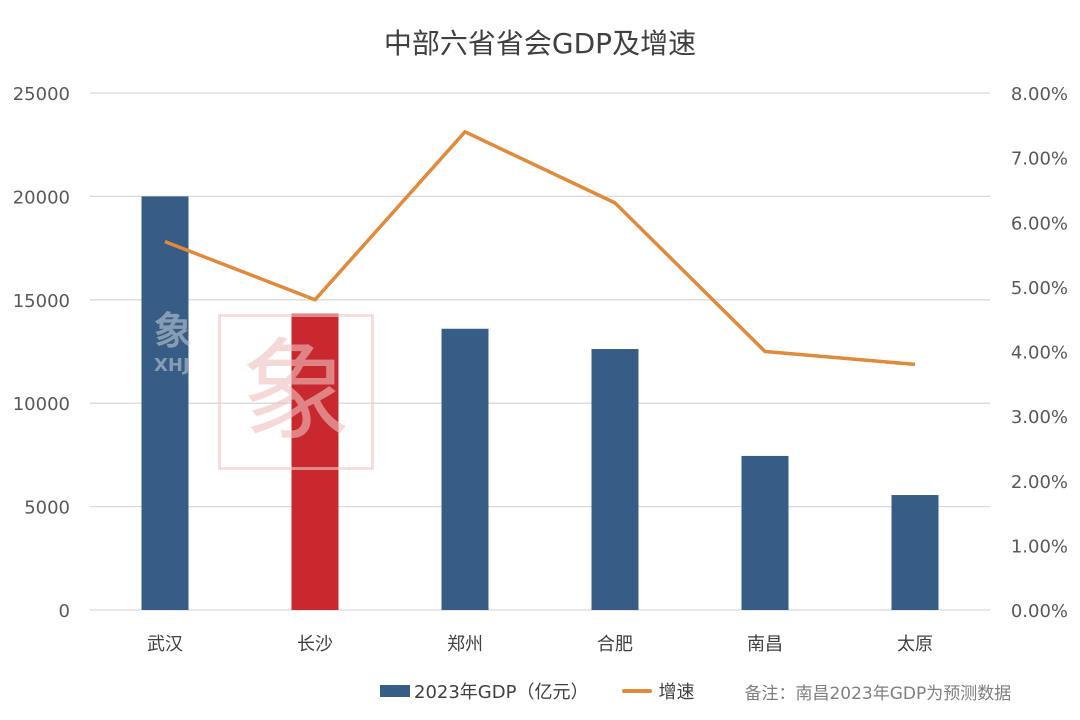 The width and height of the screenshot is (1080, 720). What do you see at coordinates (41, 197) in the screenshot?
I see `y-left-tick-label: 20000` at bounding box center [41, 197].